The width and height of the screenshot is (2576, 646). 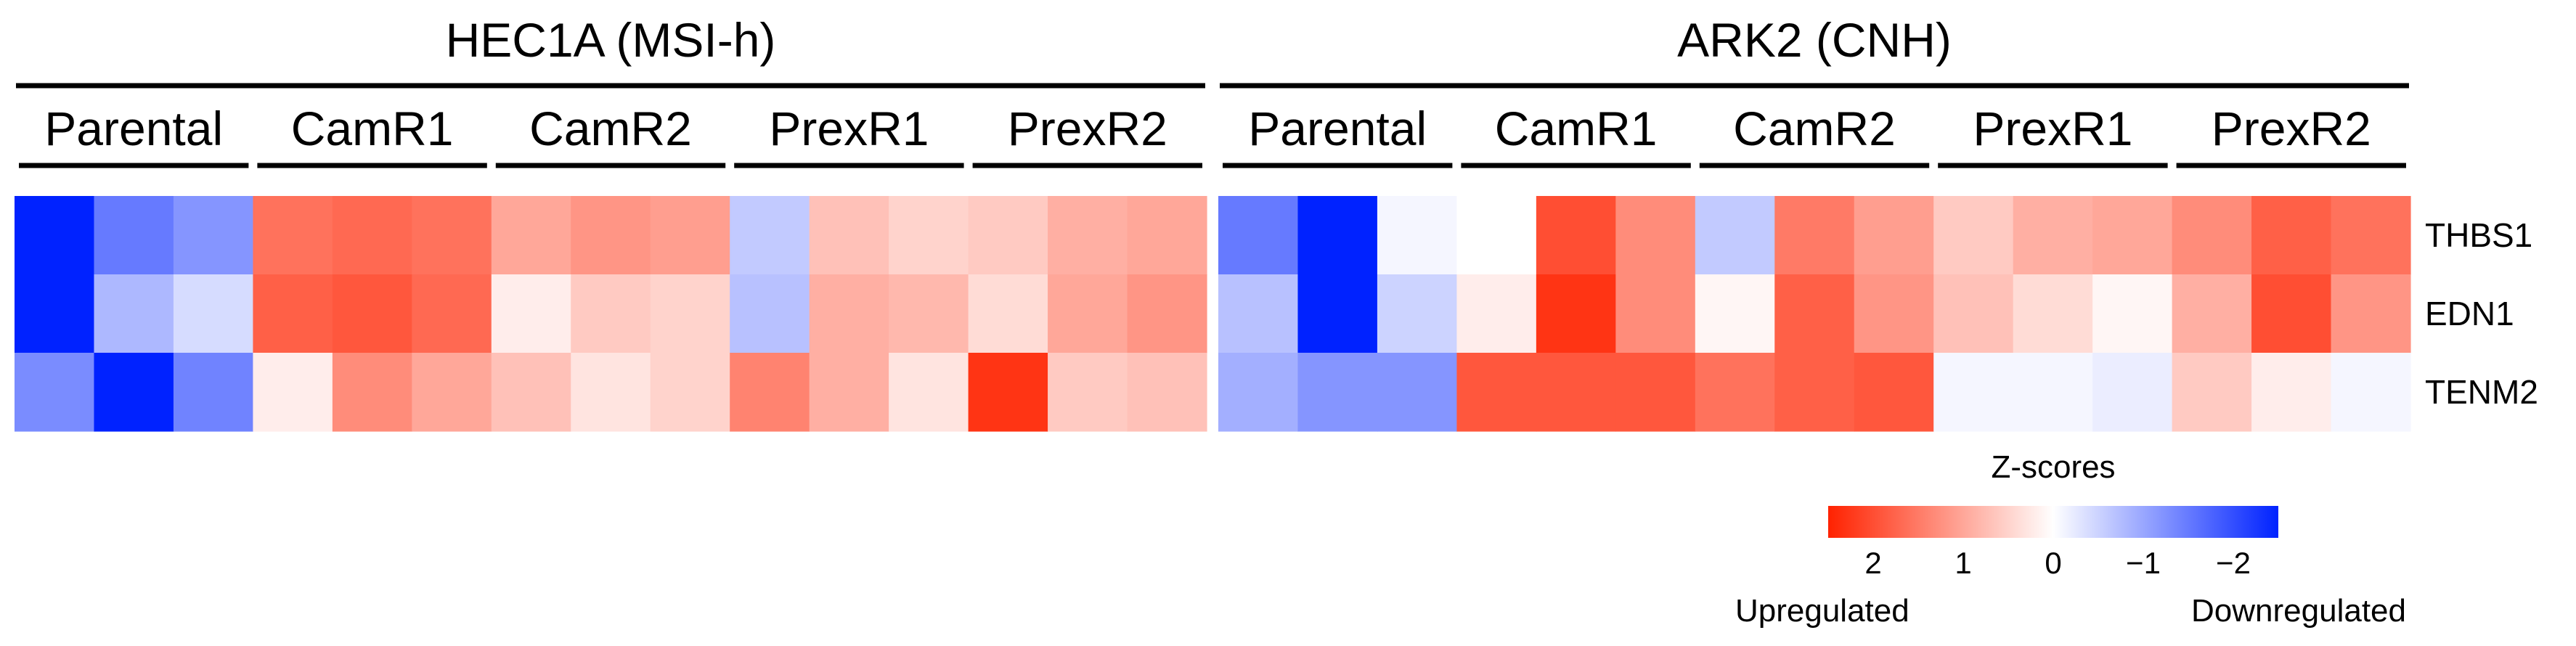 What do you see at coordinates (1963, 563) in the screenshot?
I see `colorbar-tick-label: 1` at bounding box center [1963, 563].